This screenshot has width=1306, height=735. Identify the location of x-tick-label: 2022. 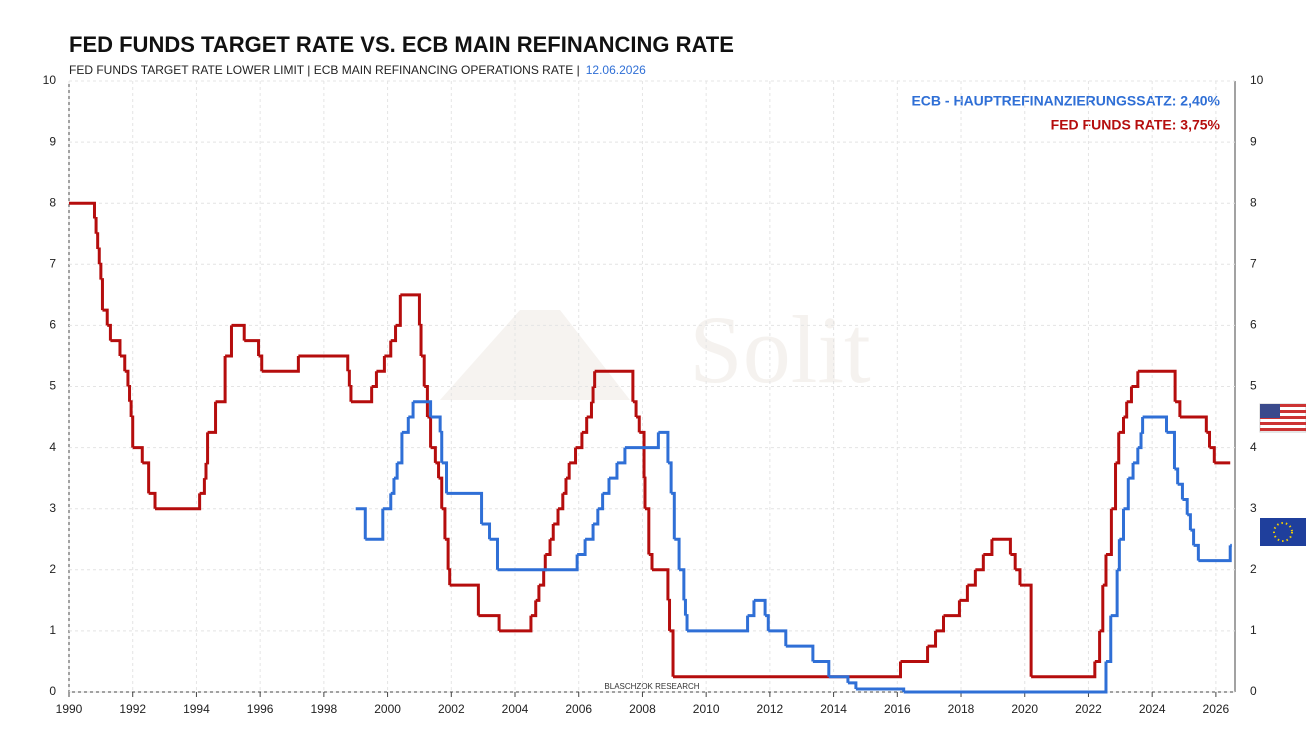
(1088, 709).